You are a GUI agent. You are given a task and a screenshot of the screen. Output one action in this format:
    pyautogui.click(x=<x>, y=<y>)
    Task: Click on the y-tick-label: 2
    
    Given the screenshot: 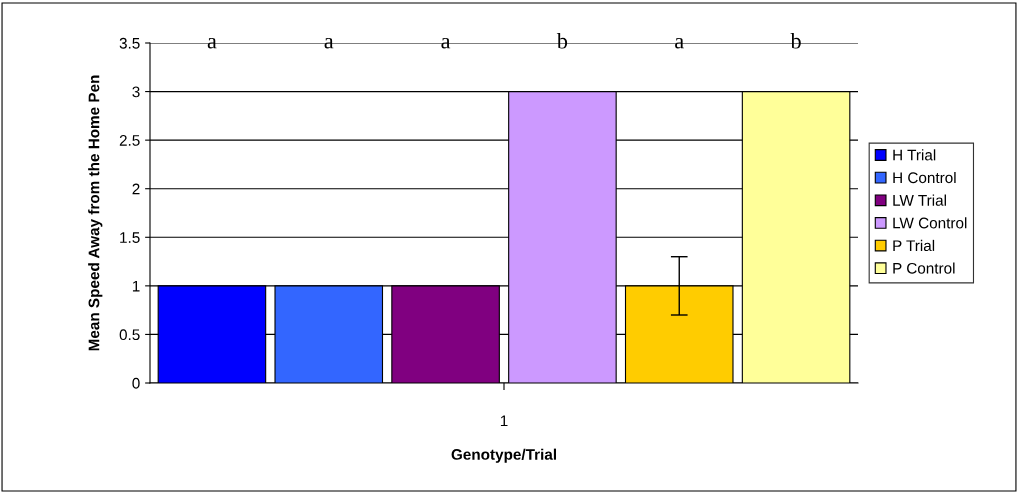 What is the action you would take?
    pyautogui.click(x=136, y=189)
    